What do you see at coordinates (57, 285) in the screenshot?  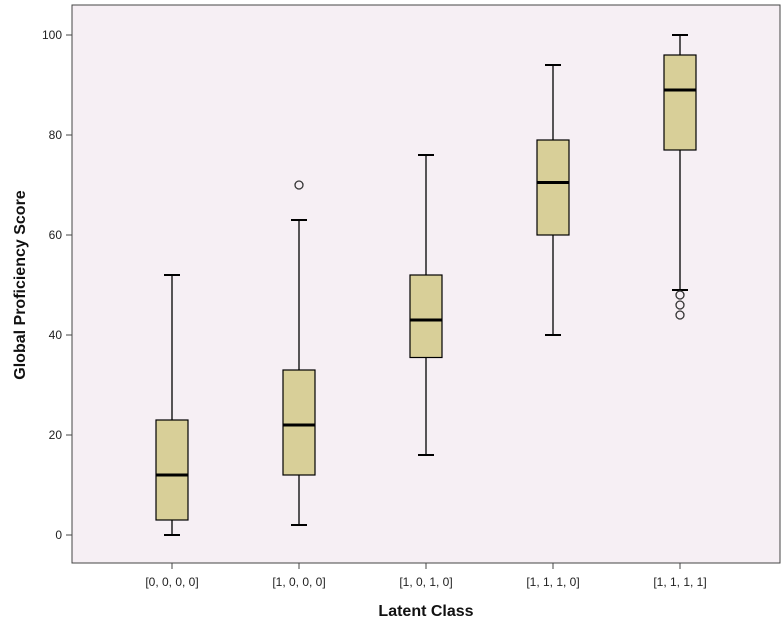 I see `y-axis-ticks: 0 20 40 60 80 100` at bounding box center [57, 285].